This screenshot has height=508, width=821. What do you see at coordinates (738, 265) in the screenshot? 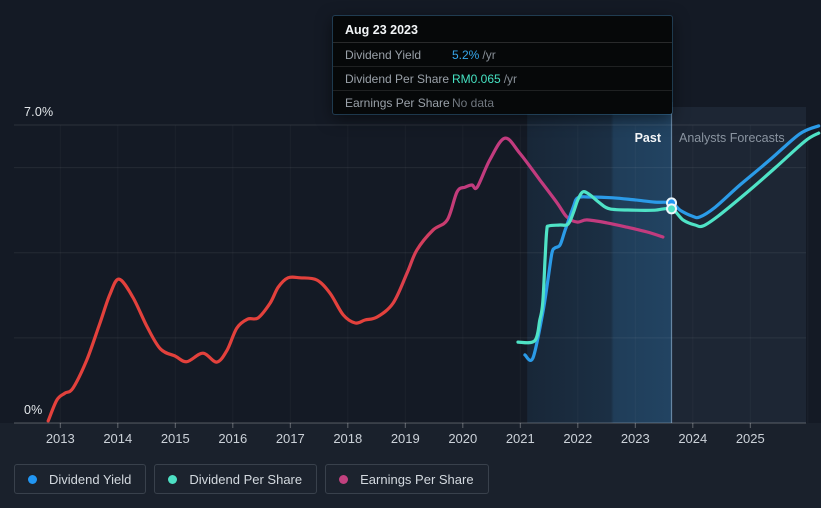
I see `forecast-band` at bounding box center [738, 265].